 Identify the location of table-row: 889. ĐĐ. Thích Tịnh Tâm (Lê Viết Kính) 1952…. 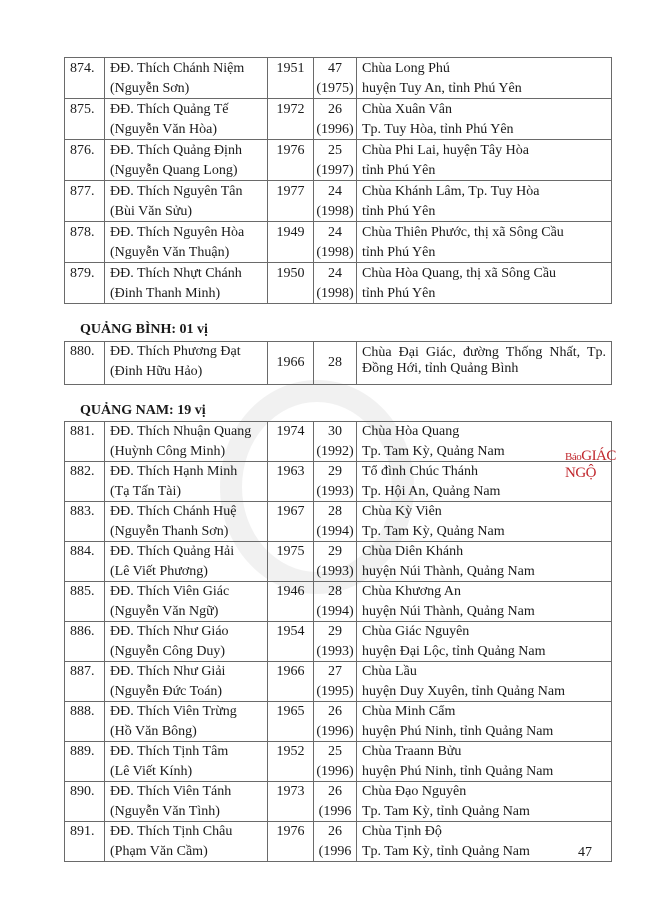
(338, 761).